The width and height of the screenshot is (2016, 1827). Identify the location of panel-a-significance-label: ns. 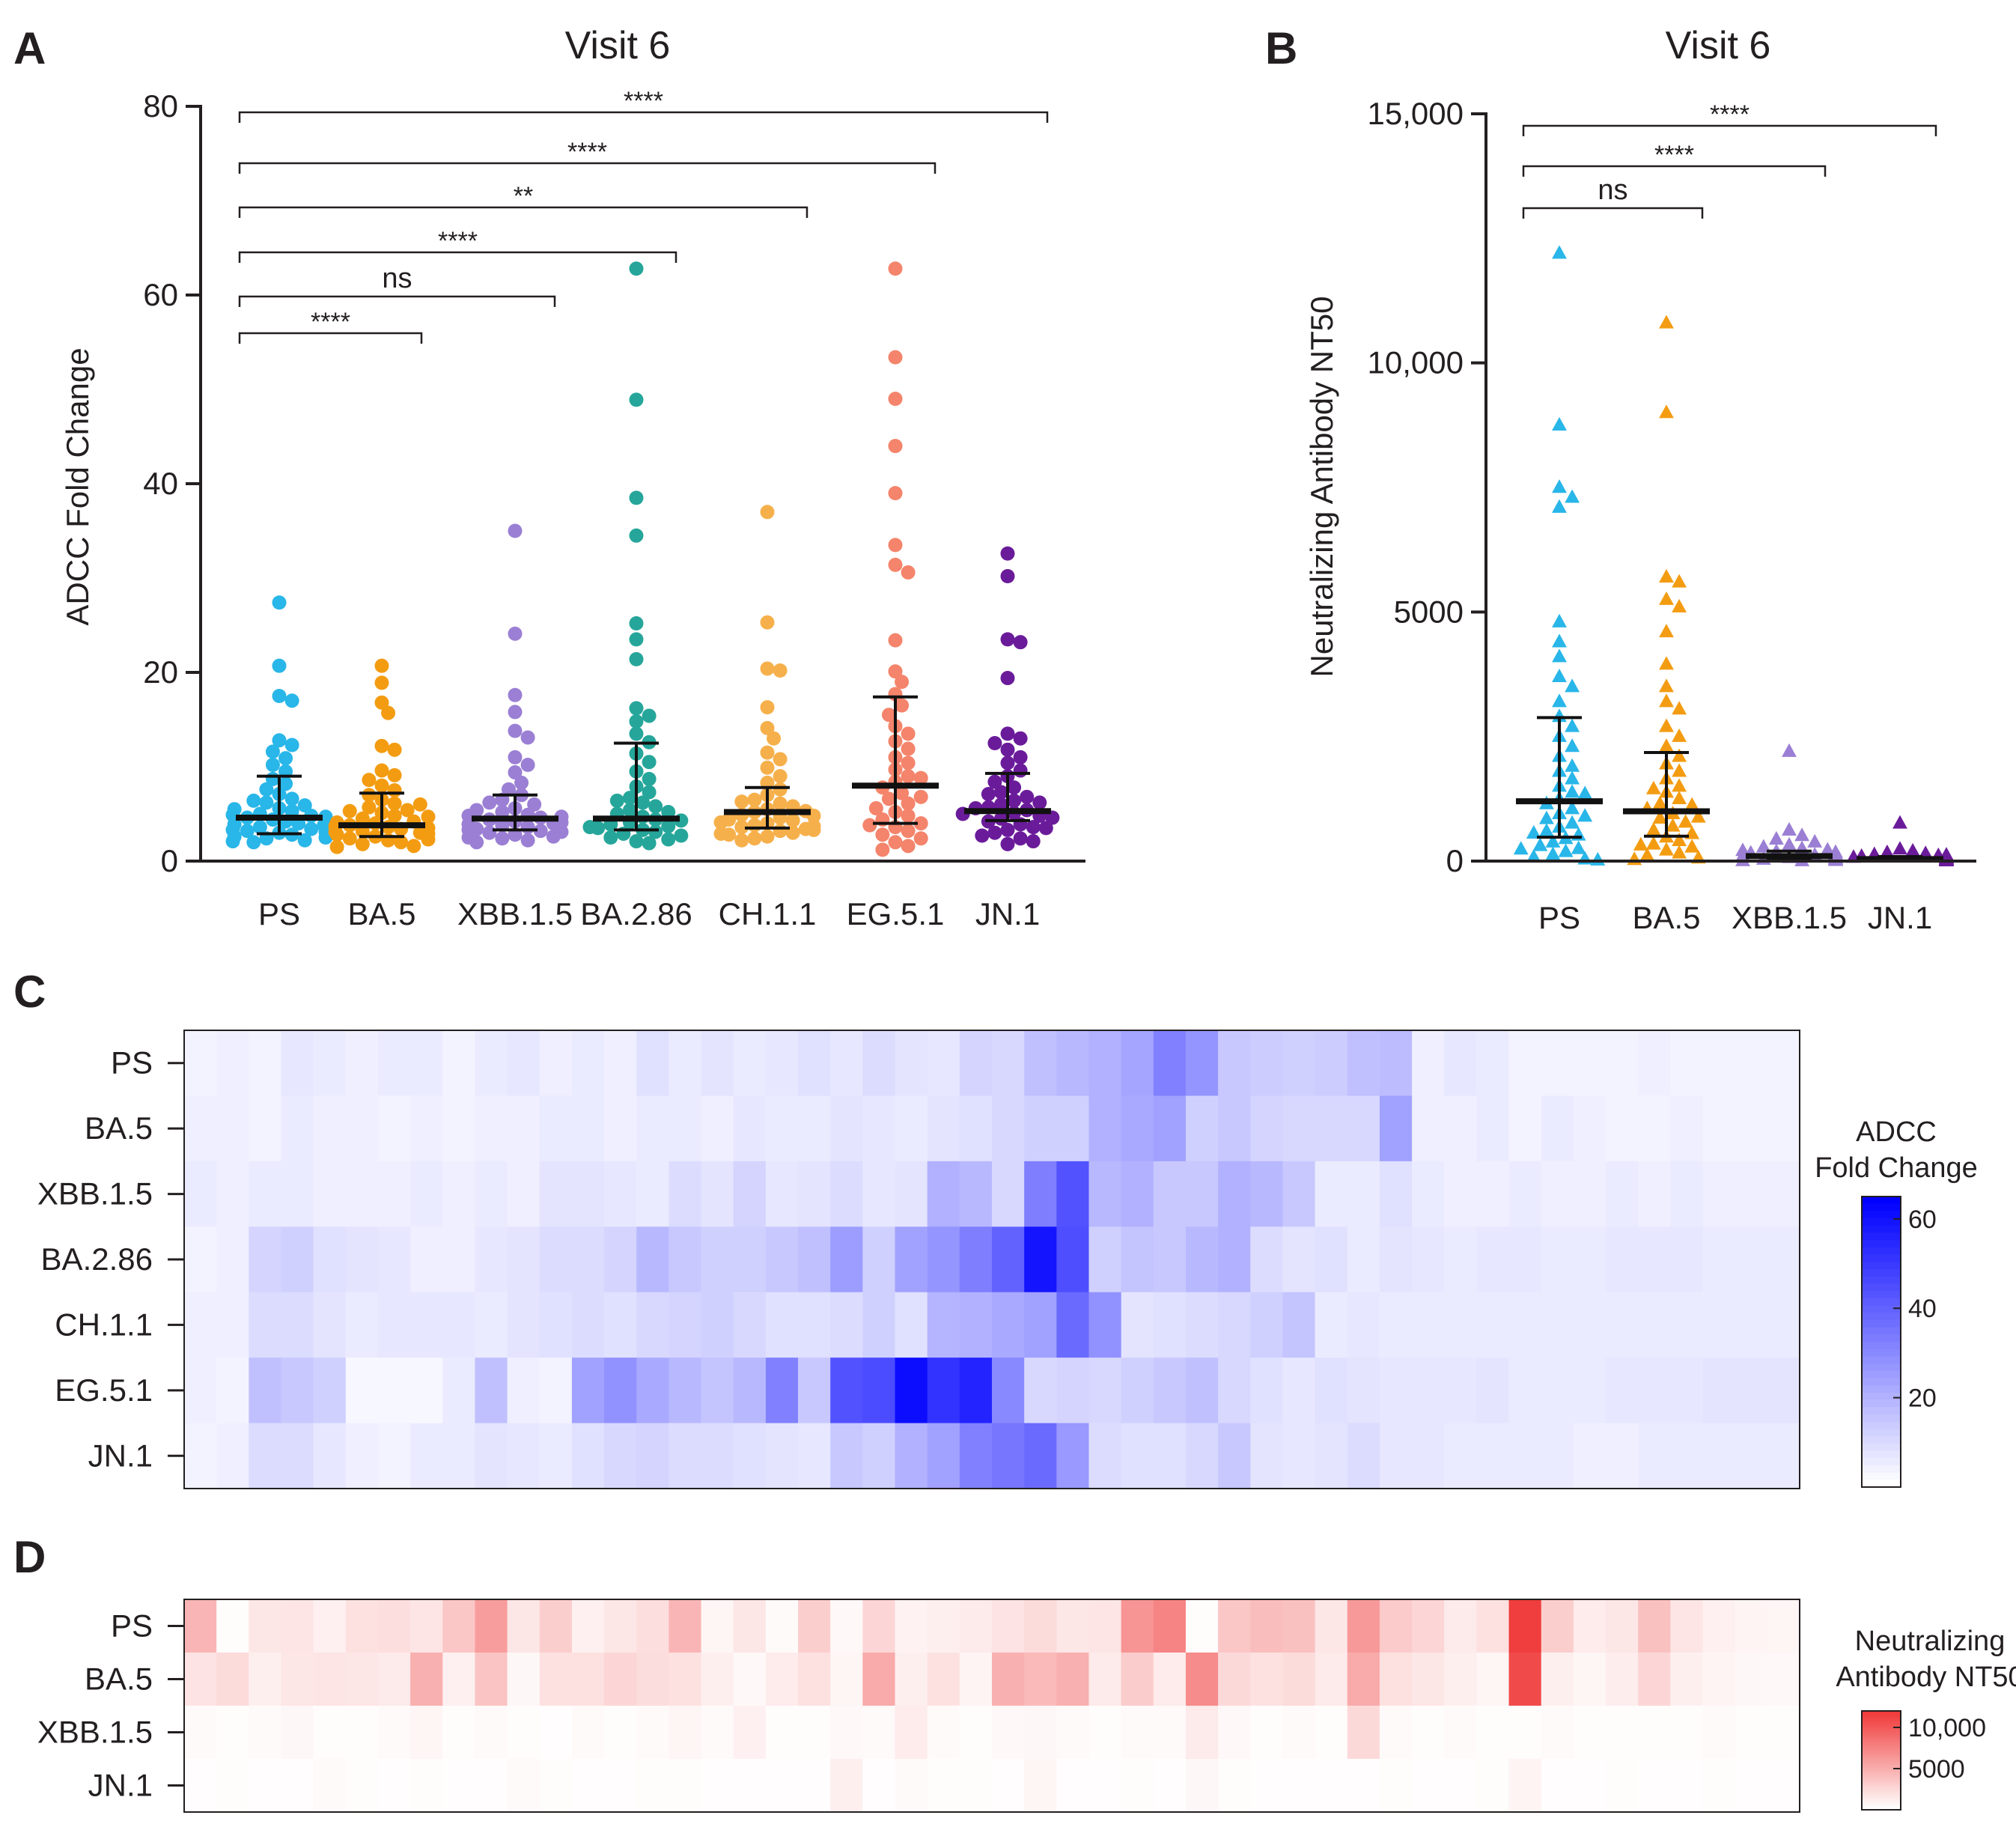
(397, 278).